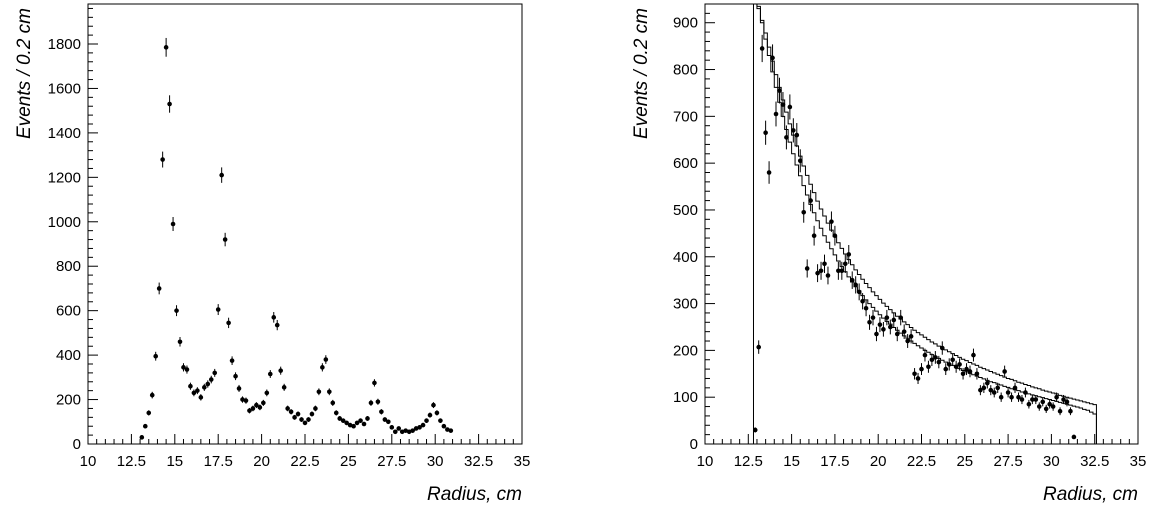 The image size is (1161, 511). What do you see at coordinates (685, 23) in the screenshot?
I see `y-tick-label: 900` at bounding box center [685, 23].